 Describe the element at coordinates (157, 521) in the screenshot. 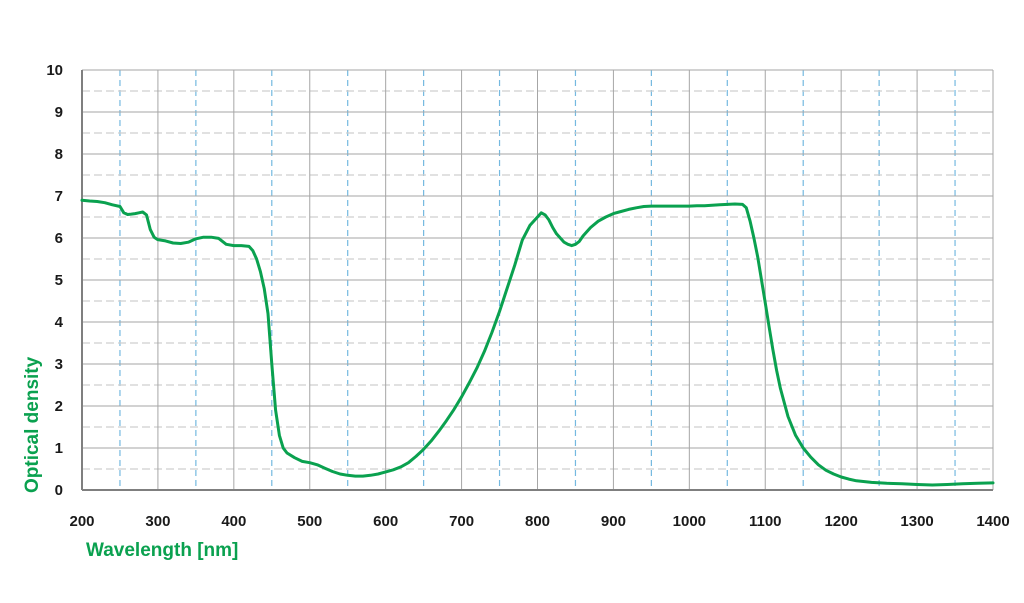

I see `x-tick-label: 300` at that location.